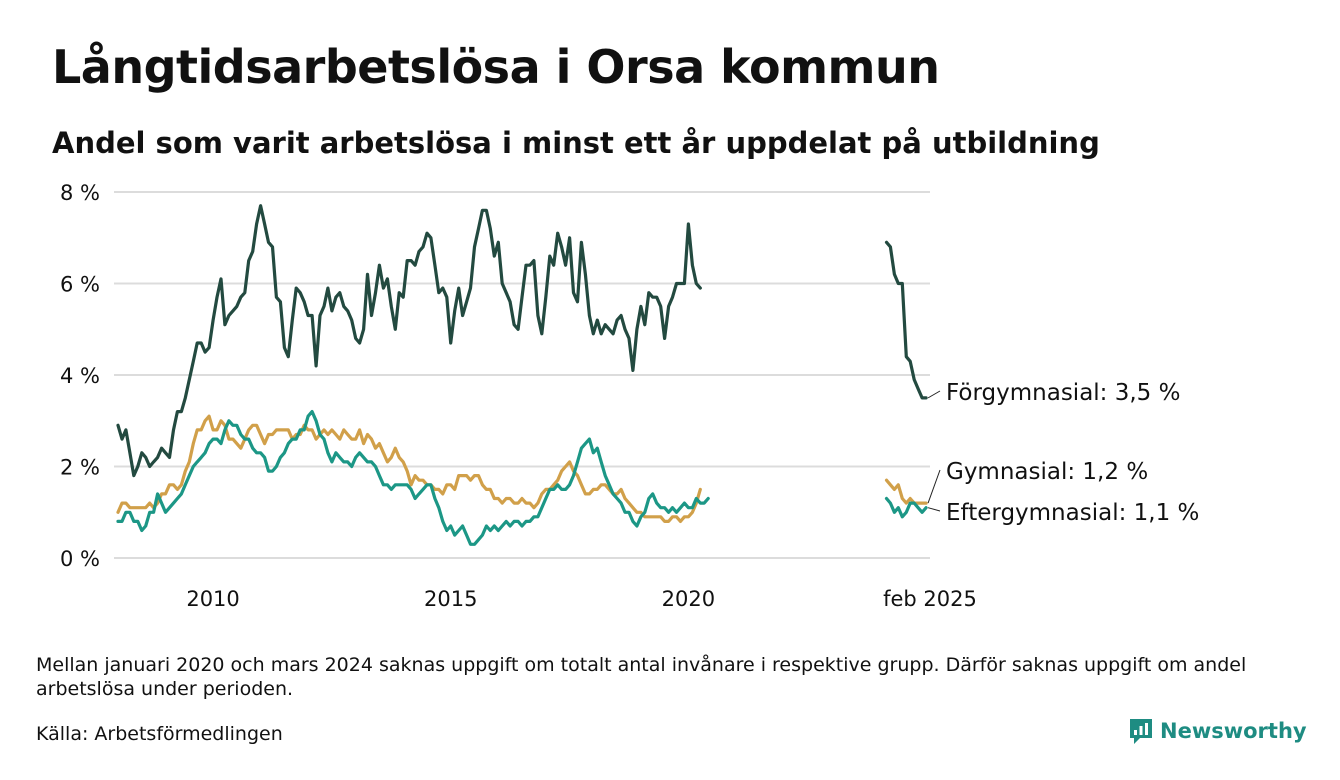 This screenshot has width=1340, height=780. I want to click on x-tick-label: 2015, so click(450, 599).